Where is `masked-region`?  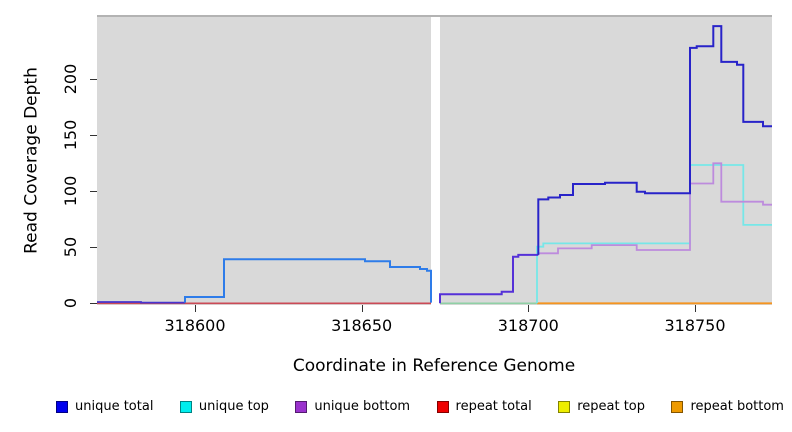
masked-region is located at coordinates (435, 161).